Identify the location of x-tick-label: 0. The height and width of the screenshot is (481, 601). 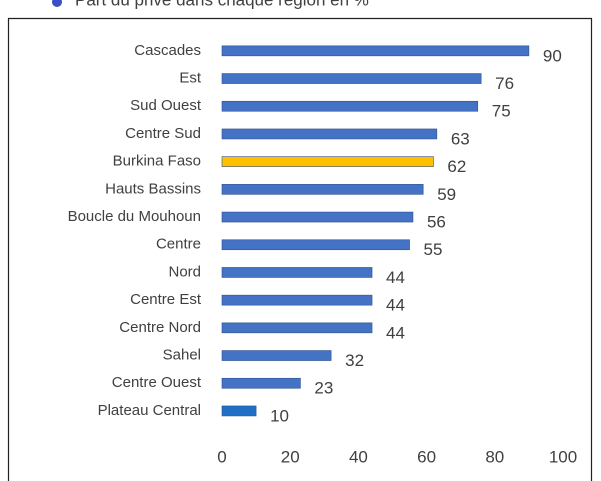
(221, 456).